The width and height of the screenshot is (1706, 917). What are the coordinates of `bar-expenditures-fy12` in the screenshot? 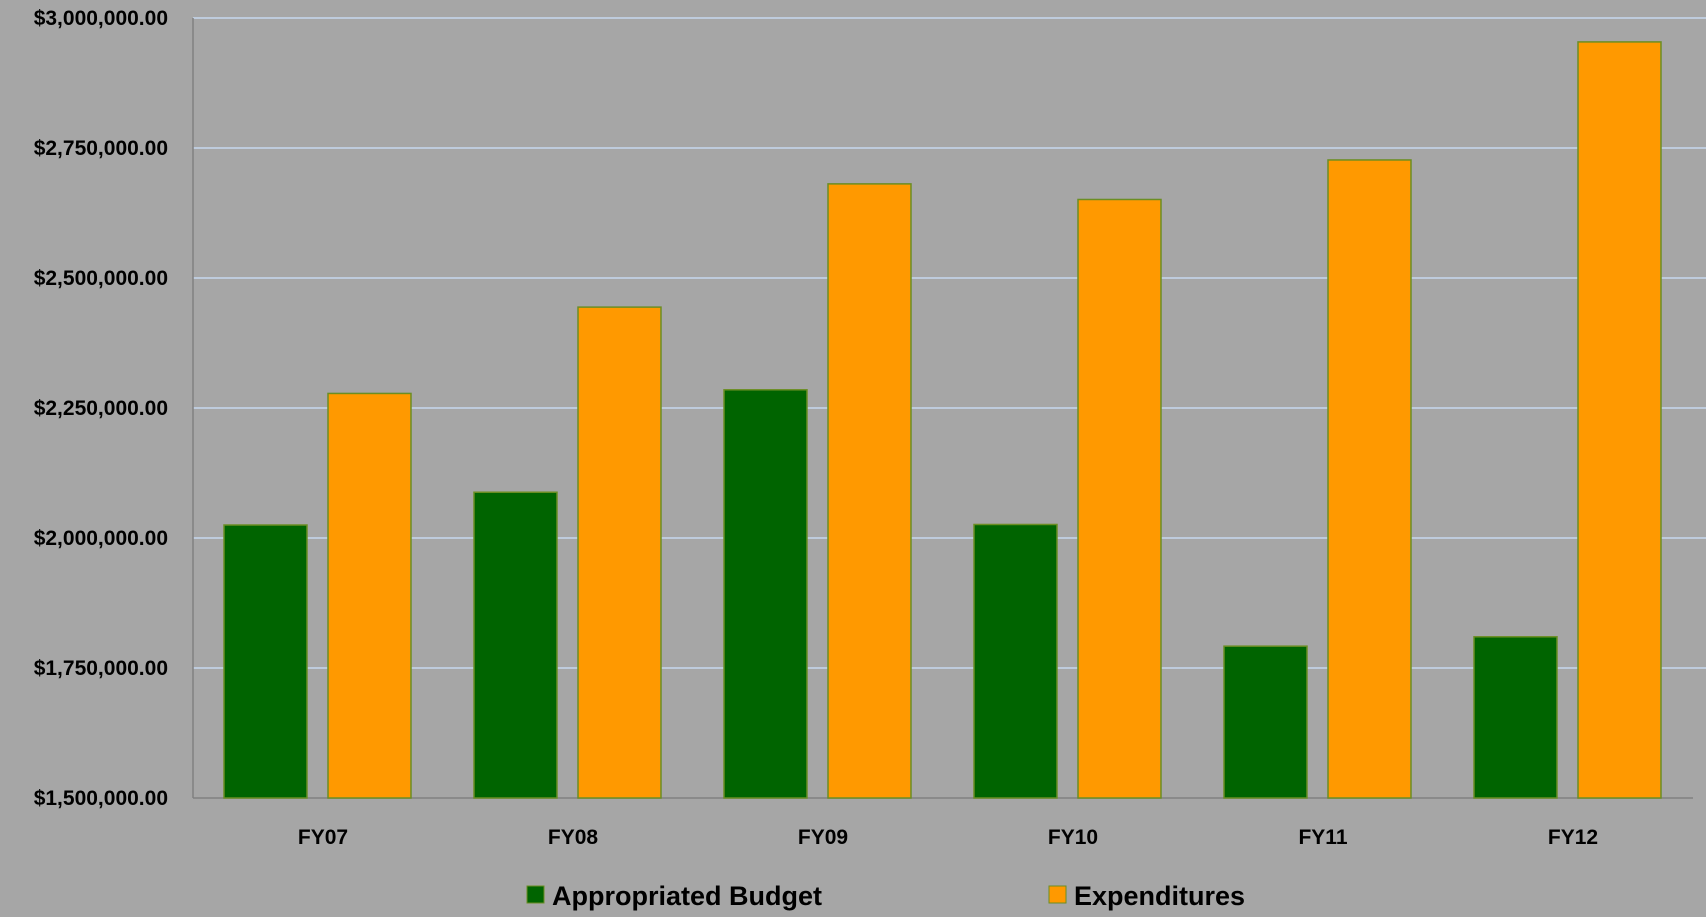 It's located at (1619, 420).